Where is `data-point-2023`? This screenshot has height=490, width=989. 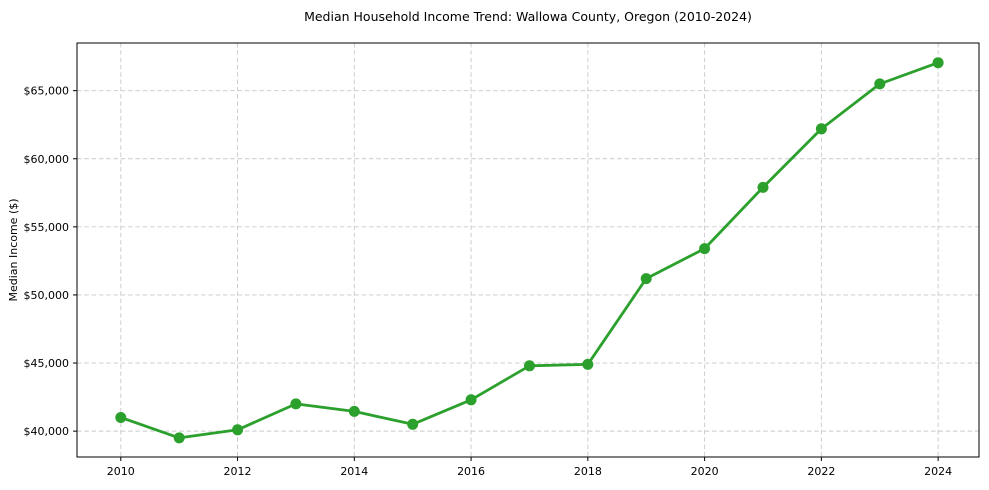 data-point-2023 is located at coordinates (880, 84).